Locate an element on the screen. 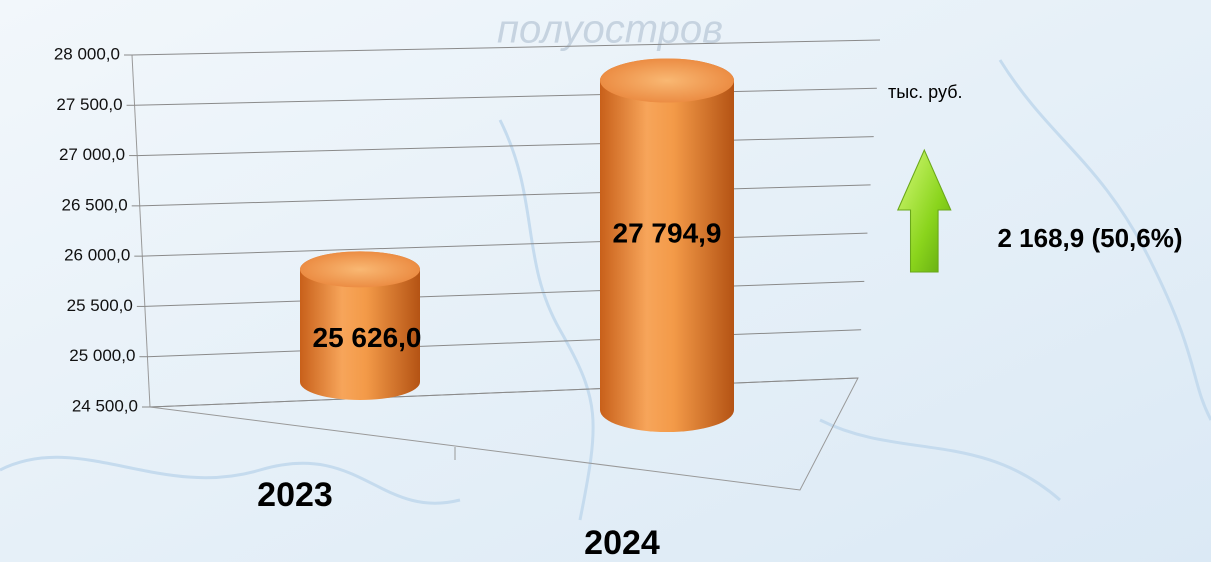 The height and width of the screenshot is (562, 1211). data-label: 27 794,9 is located at coordinates (667, 233).